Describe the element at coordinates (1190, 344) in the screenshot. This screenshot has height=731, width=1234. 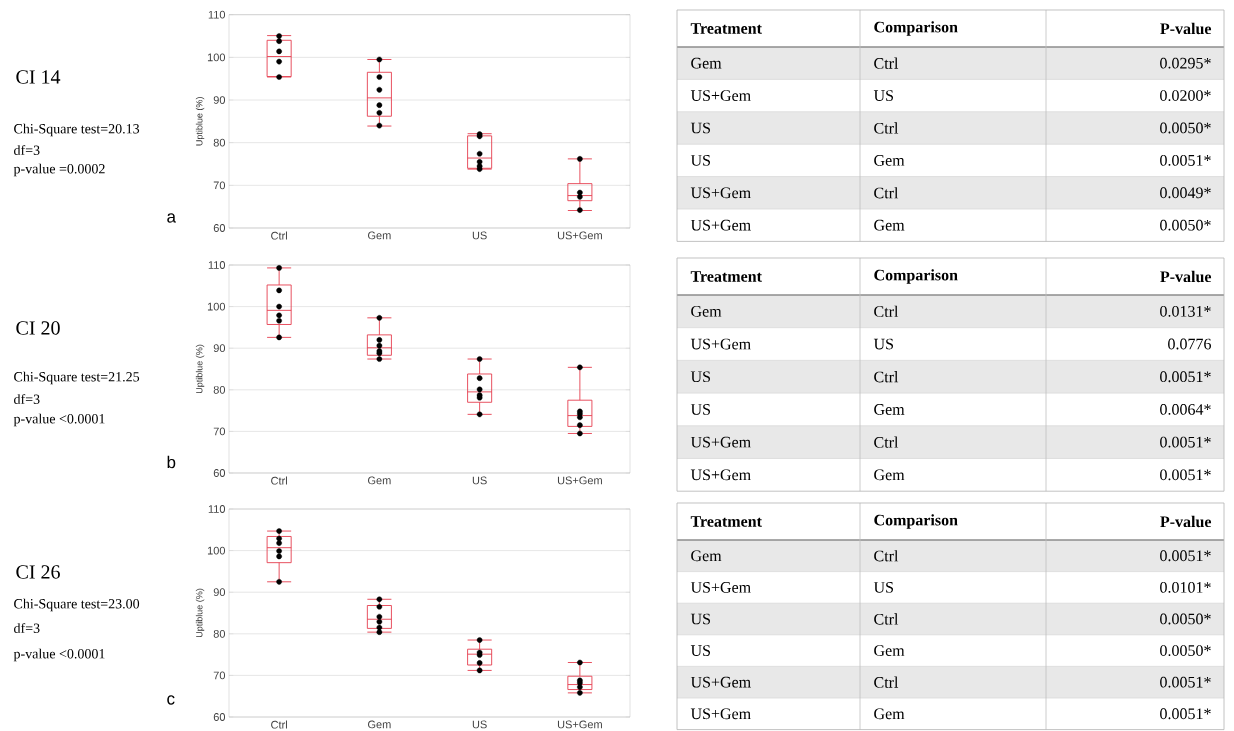
I see `text: 0.0776` at that location.